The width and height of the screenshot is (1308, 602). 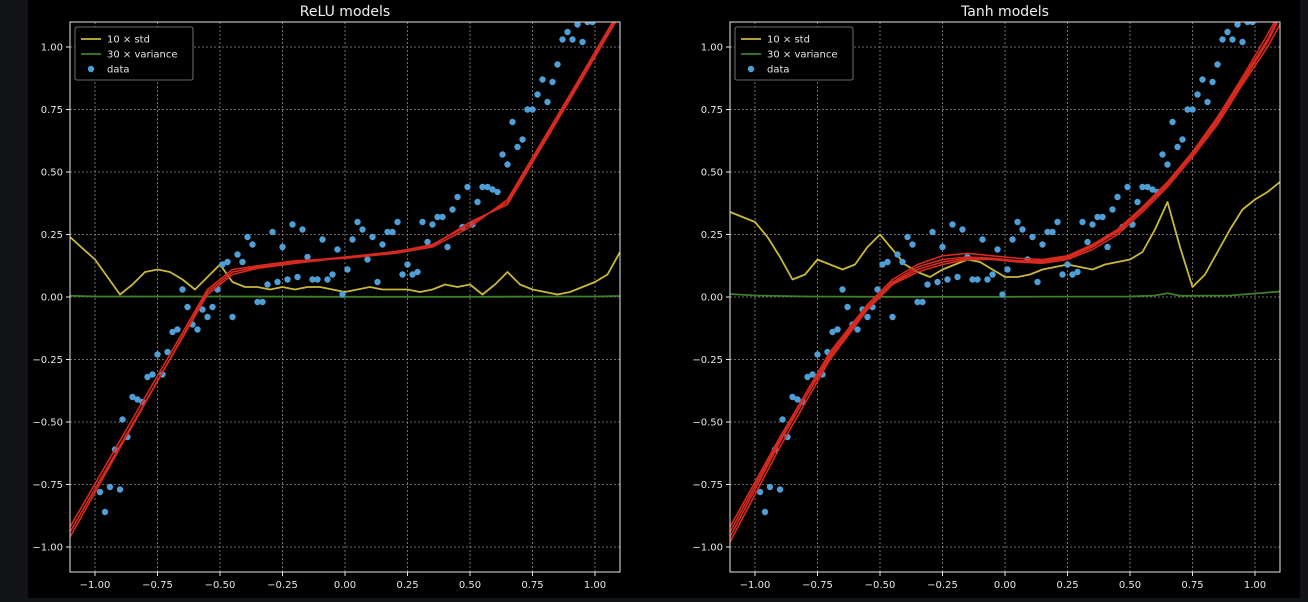 I want to click on legend: 10 × std 30 × variance data, so click(x=134, y=53).